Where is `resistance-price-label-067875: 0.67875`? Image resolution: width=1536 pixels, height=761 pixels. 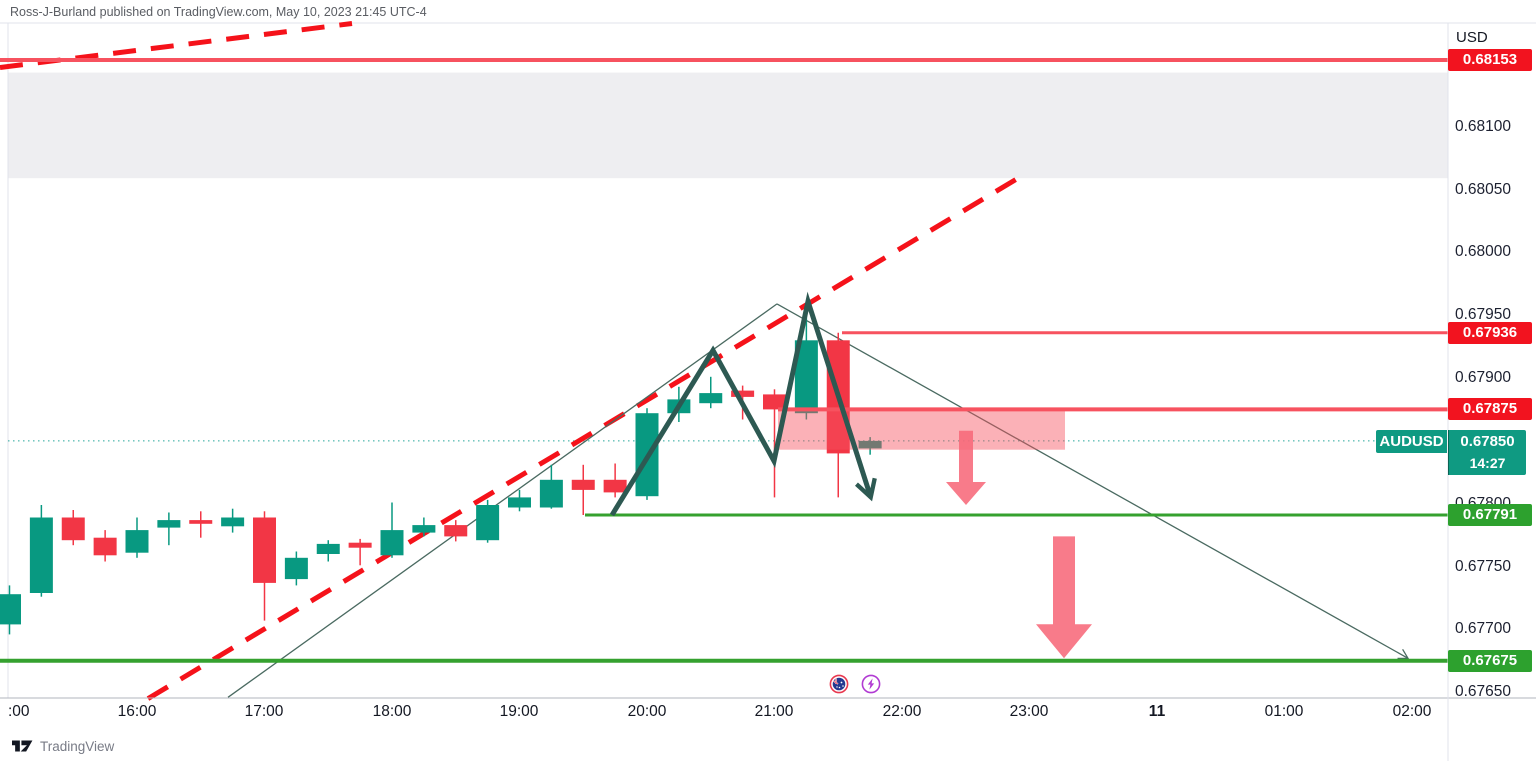 resistance-price-label-067875: 0.67875 is located at coordinates (1490, 409).